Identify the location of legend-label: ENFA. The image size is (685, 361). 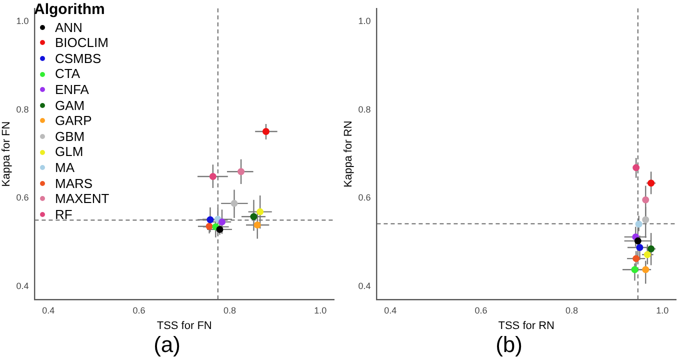
(72, 90).